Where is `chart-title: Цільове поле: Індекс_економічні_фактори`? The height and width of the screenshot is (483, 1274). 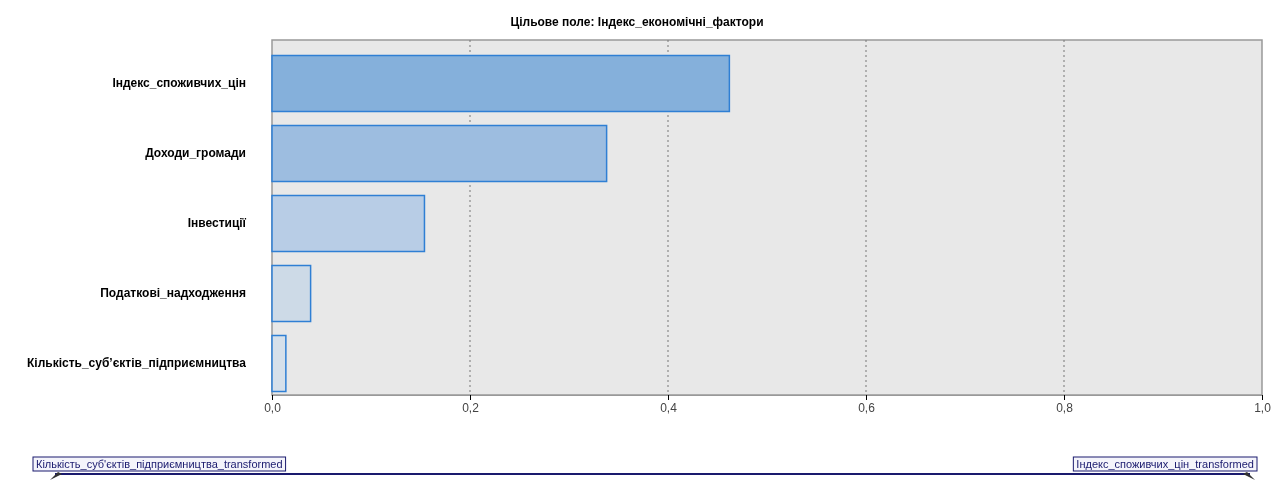
chart-title: Цільове поле: Індекс_економічні_фактори is located at coordinates (637, 22).